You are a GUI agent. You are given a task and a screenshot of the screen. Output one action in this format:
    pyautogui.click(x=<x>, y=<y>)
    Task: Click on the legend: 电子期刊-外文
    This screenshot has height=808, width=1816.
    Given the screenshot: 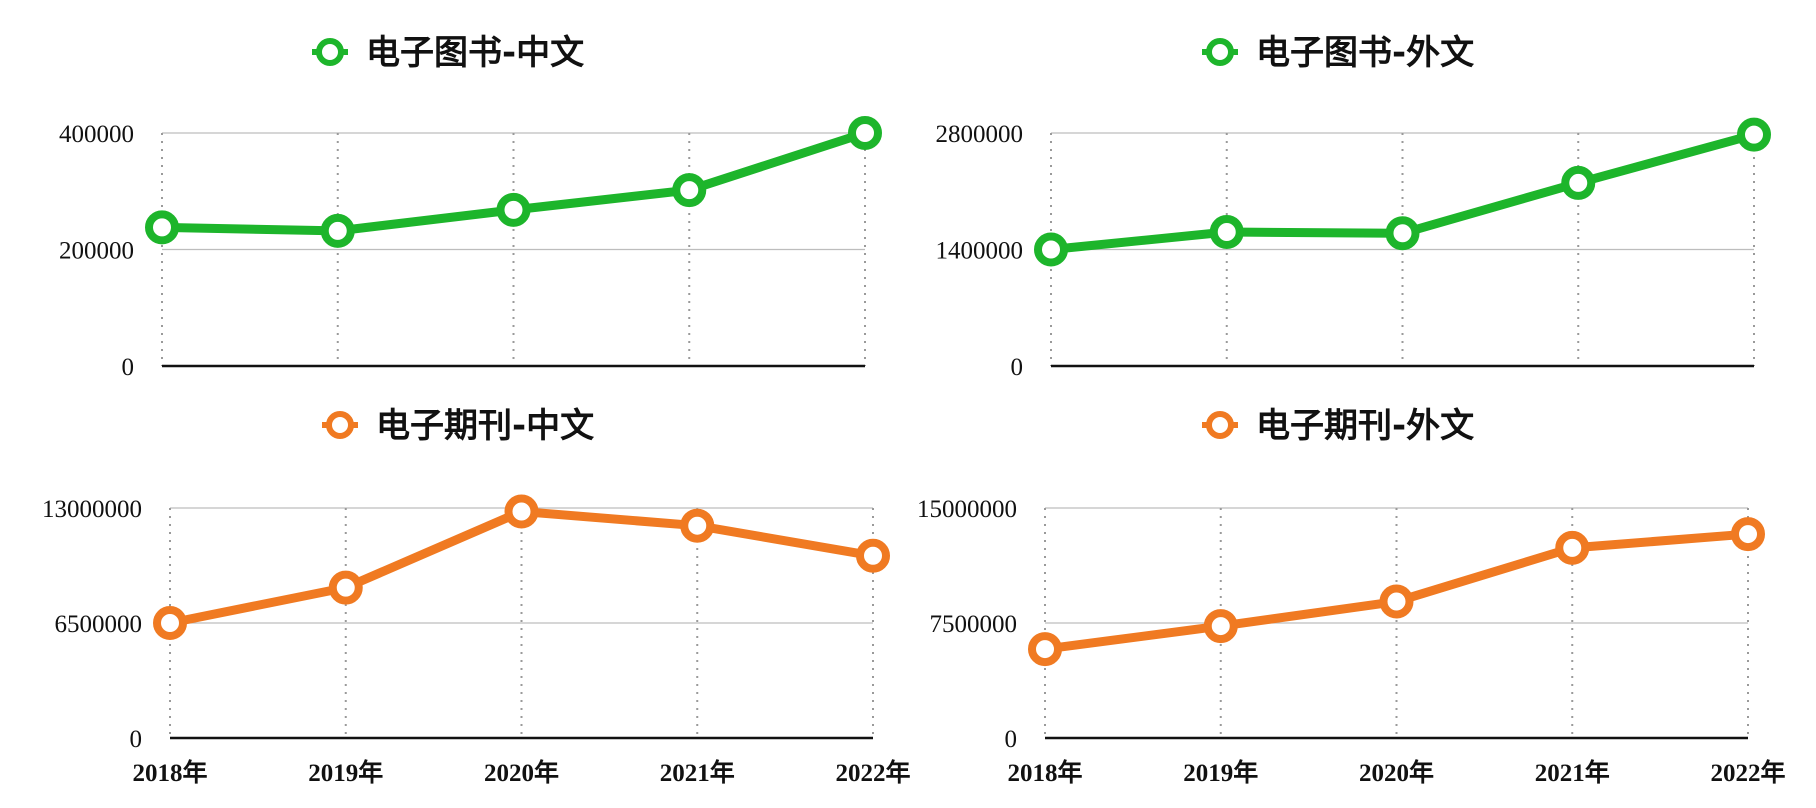 What is the action you would take?
    pyautogui.click(x=1338, y=426)
    